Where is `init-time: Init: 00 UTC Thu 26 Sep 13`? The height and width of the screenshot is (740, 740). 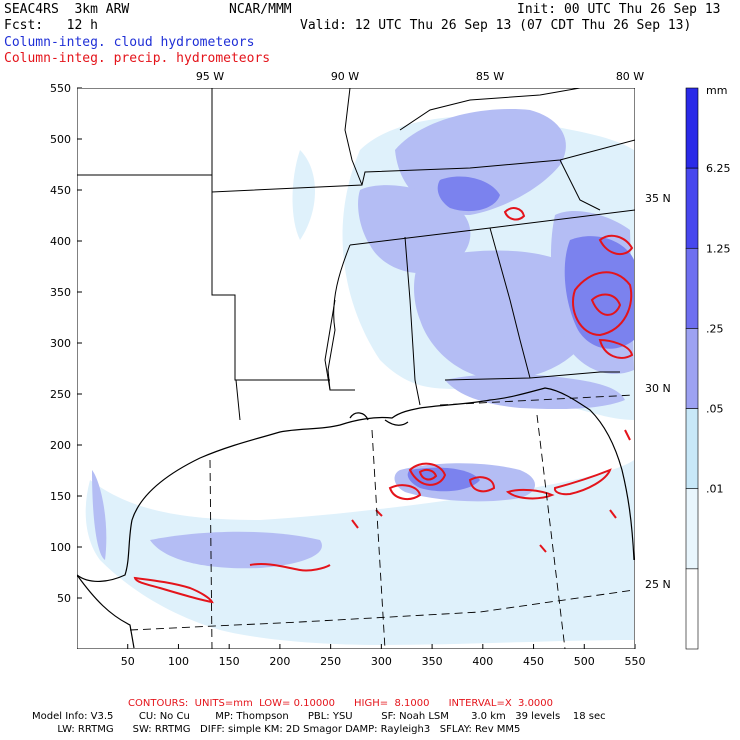
init-time: Init: 00 UTC Thu 26 Sep 13 is located at coordinates (619, 9).